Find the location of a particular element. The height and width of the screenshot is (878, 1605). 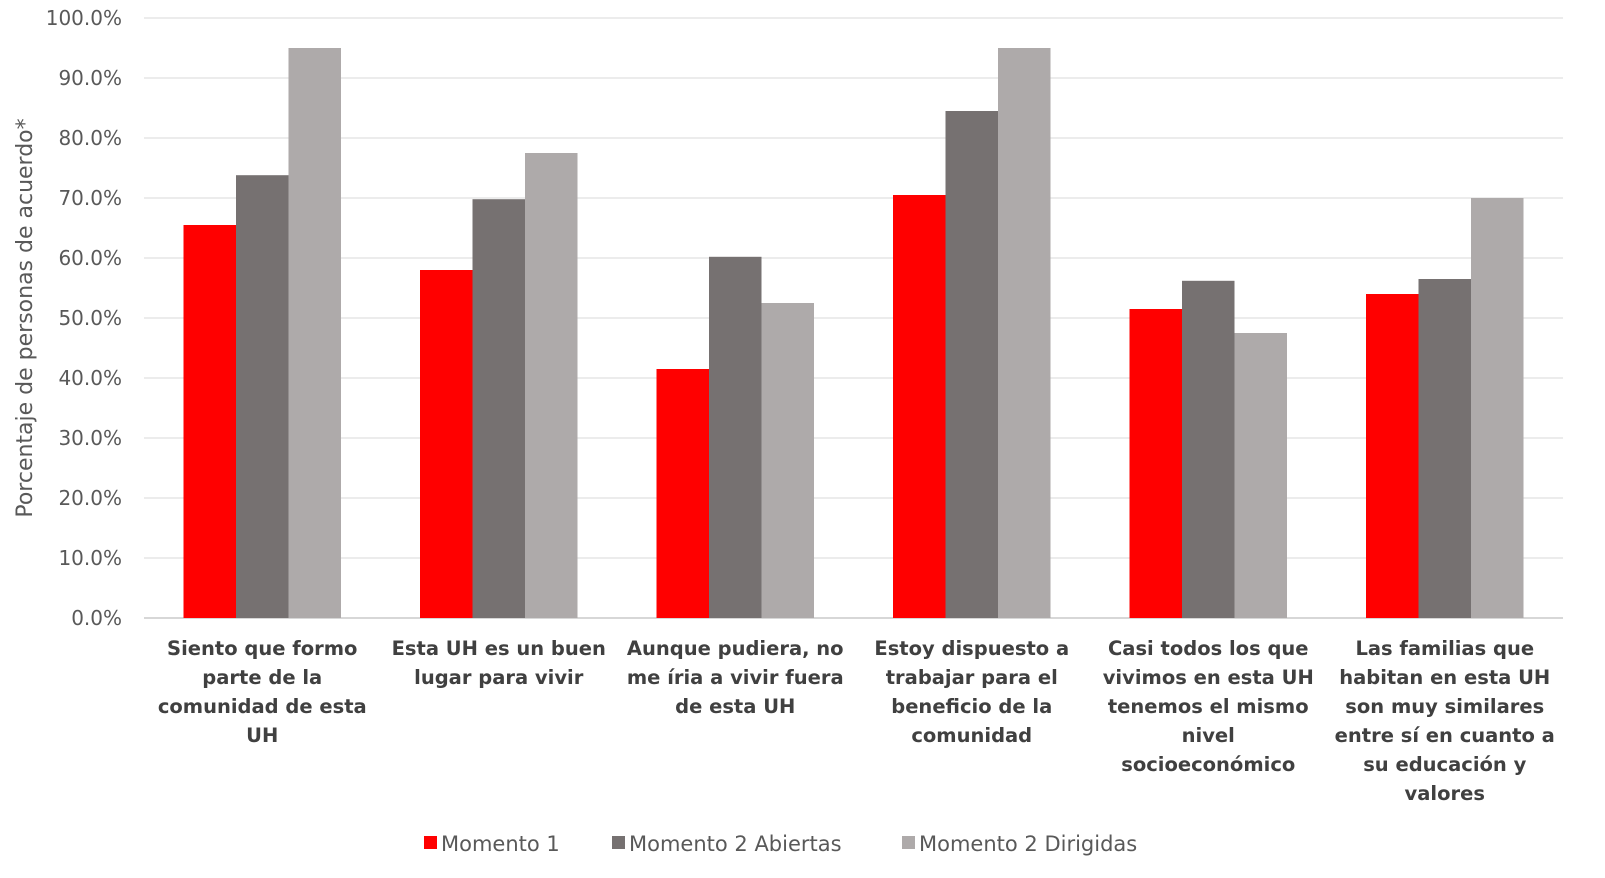

x-category-label-line: su educación y is located at coordinates (1444, 764).